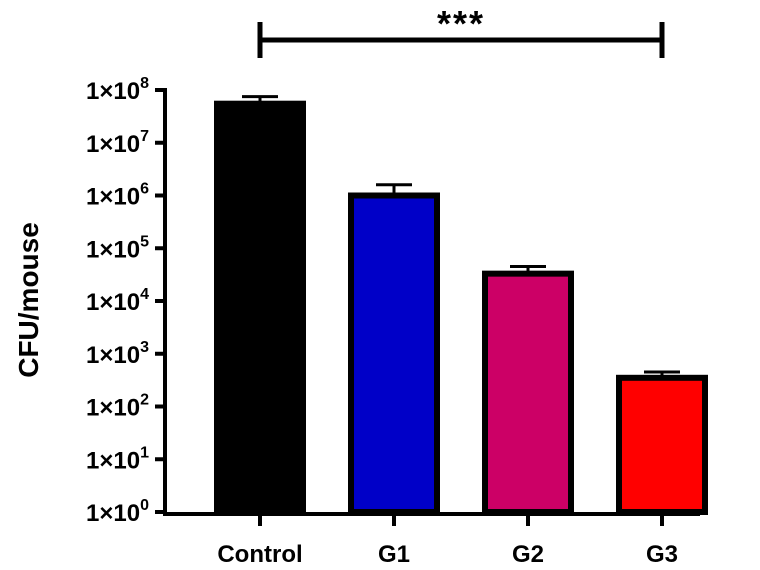  I want to click on y-tick-label: 1×10³, so click(117, 354).